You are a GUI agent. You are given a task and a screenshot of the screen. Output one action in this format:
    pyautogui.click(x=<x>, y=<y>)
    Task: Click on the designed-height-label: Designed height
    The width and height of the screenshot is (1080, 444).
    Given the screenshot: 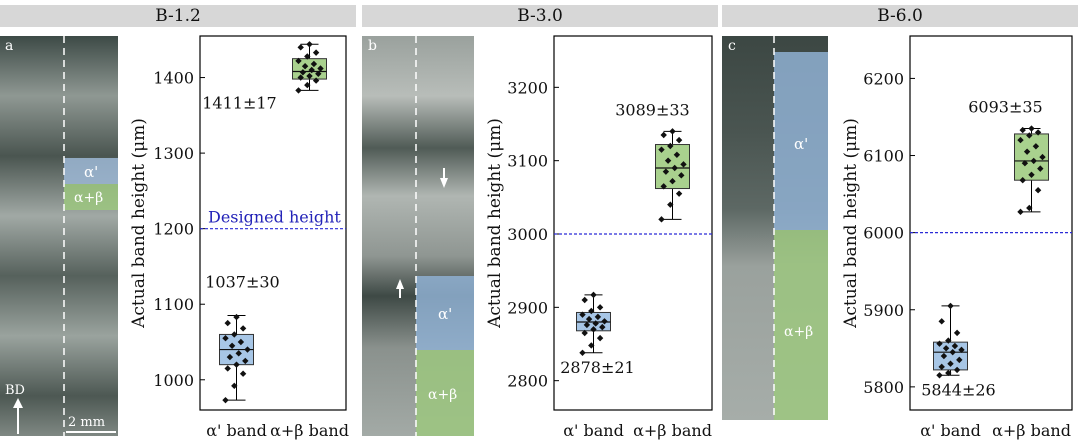 What is the action you would take?
    pyautogui.click(x=274, y=217)
    